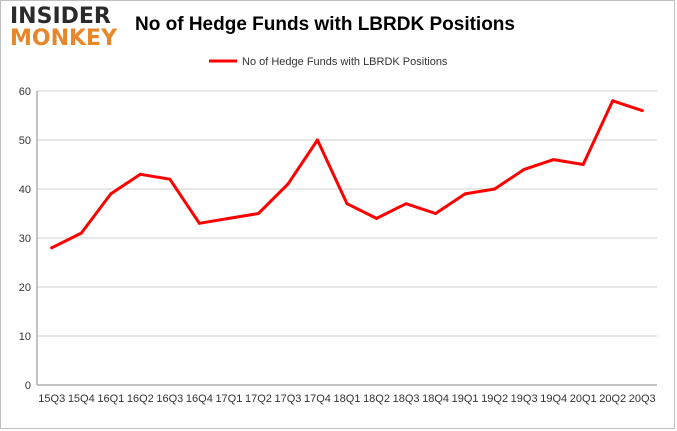 The image size is (677, 431). Describe the element at coordinates (25, 92) in the screenshot. I see `y-tick-label: 60` at that location.